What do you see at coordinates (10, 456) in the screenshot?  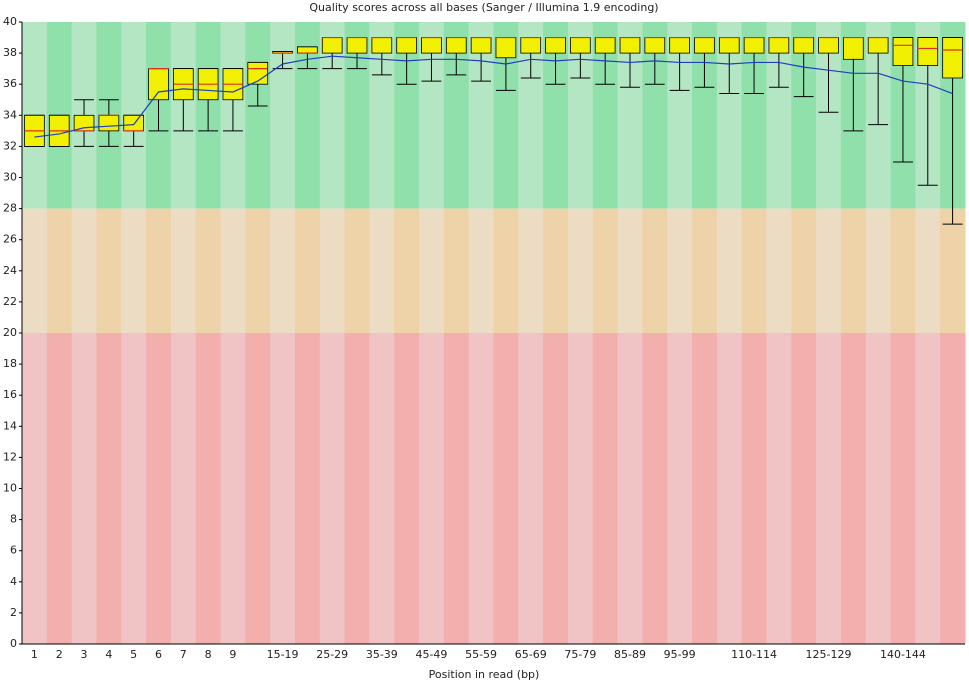 I see `y-tick-label: 12` at bounding box center [10, 456].